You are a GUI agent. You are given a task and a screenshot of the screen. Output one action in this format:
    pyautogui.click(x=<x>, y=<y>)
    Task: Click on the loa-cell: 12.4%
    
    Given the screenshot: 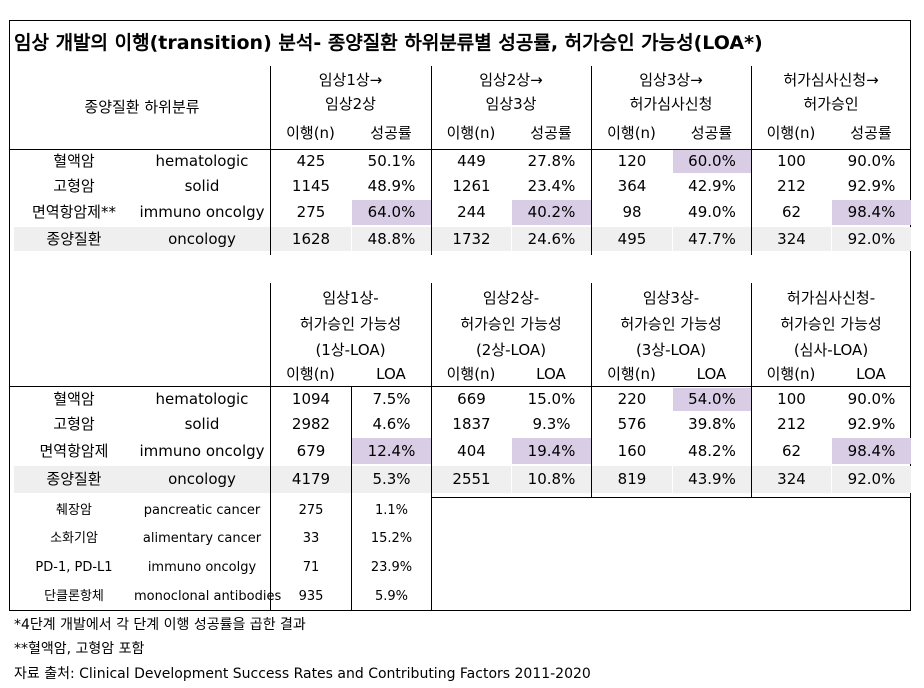 What is the action you would take?
    pyautogui.click(x=391, y=451)
    